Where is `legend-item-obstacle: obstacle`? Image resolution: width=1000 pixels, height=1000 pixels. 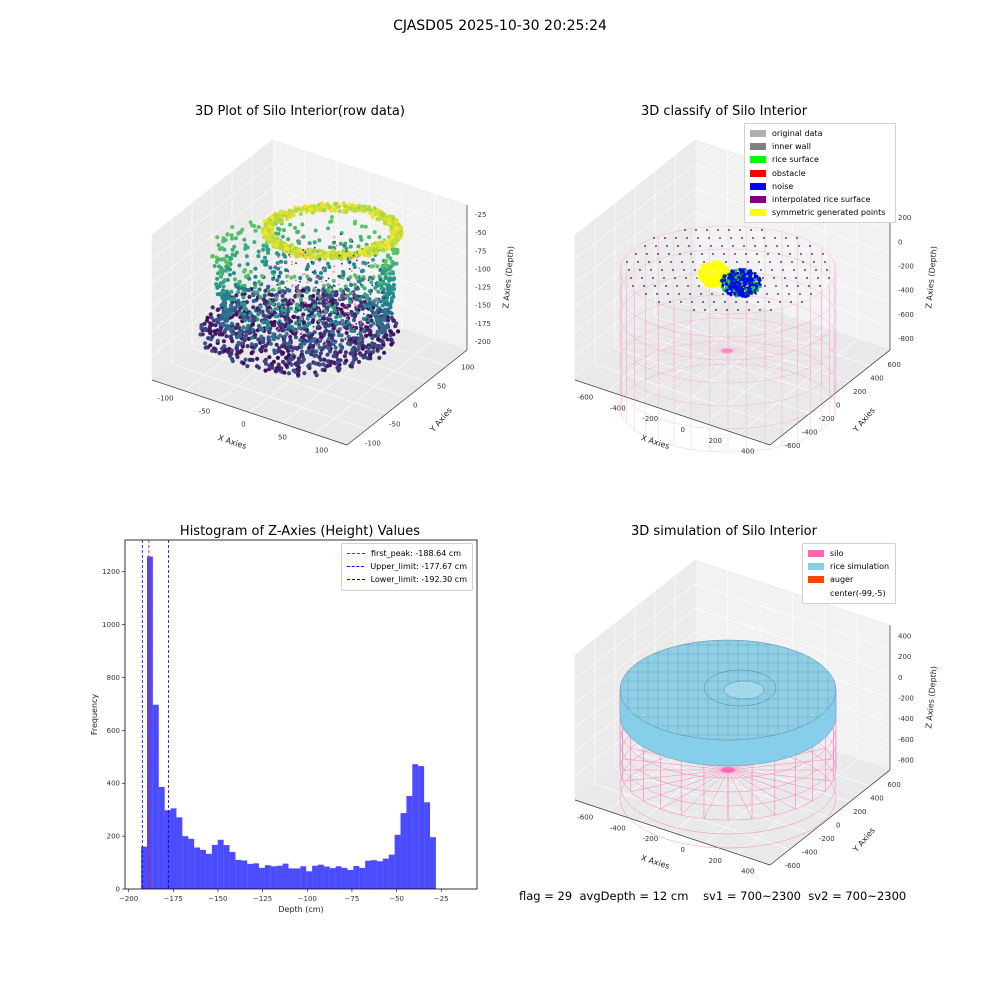
legend-item-obstacle: obstacle is located at coordinates (820, 173).